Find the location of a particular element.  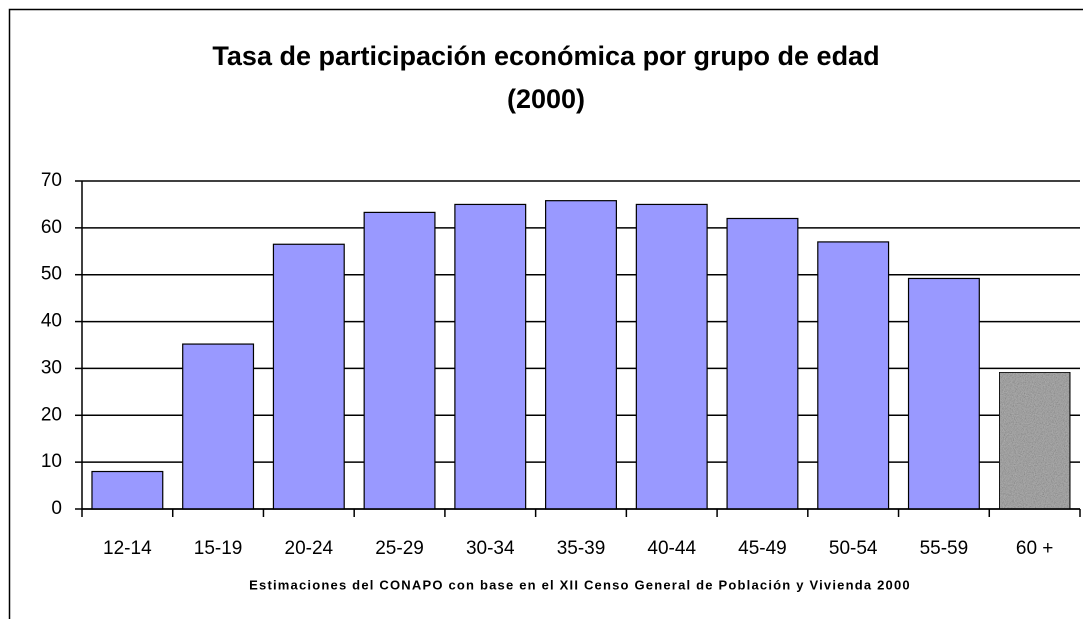

x-tick-label: 40-44 is located at coordinates (671, 548).